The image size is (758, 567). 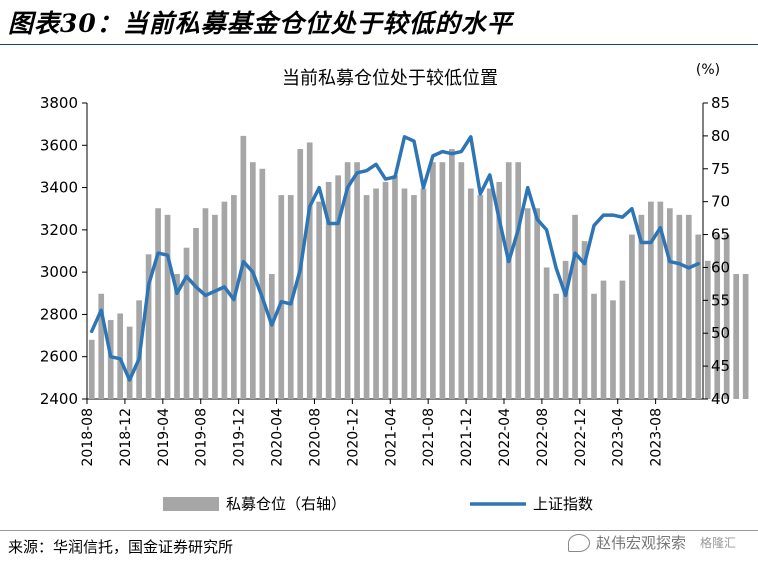 I want to click on left-tick-label: 3800, so click(x=59, y=103).